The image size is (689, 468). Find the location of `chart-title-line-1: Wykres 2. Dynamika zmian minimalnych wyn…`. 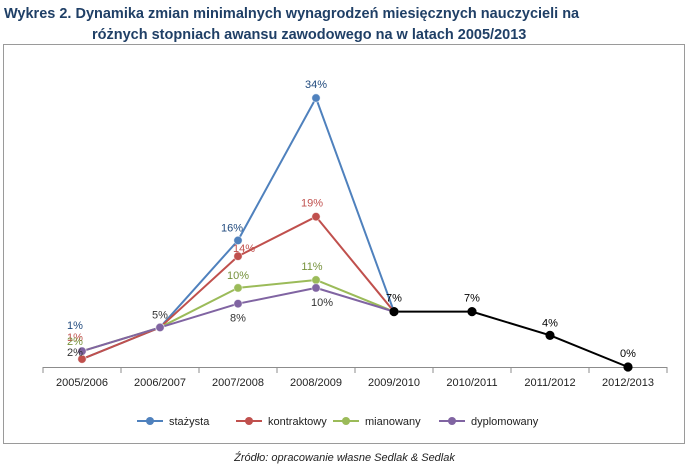

chart-title-line-1: Wykres 2. Dynamika zmian minimalnych wyn… is located at coordinates (292, 14).